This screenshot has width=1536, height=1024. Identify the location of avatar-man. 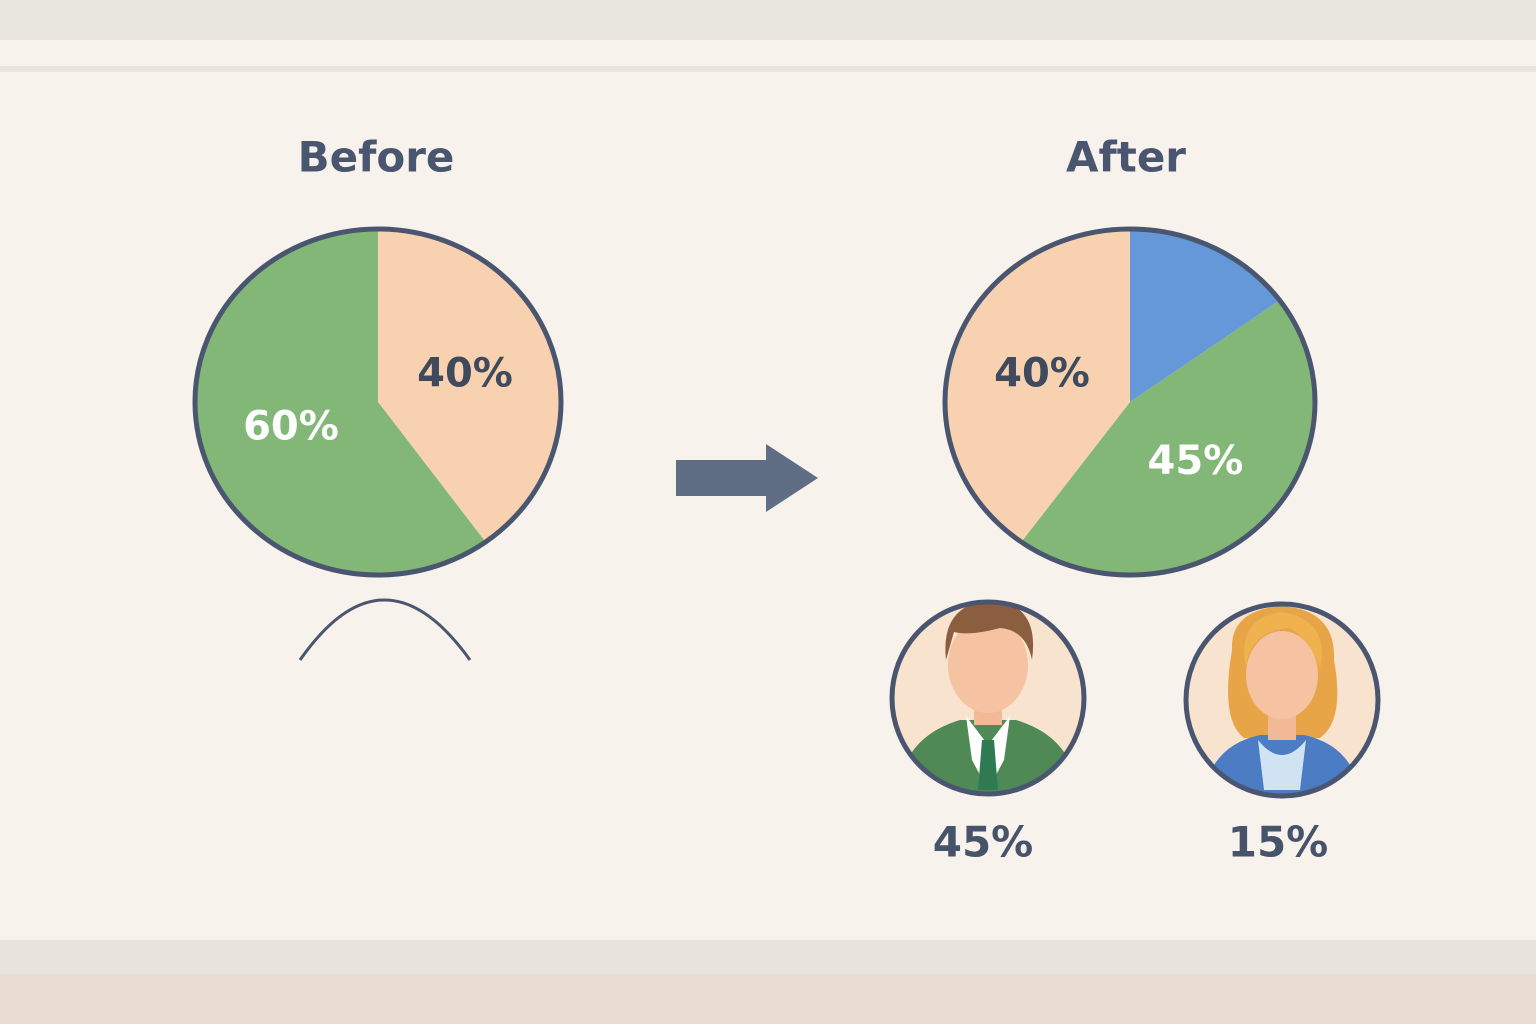
(988, 698).